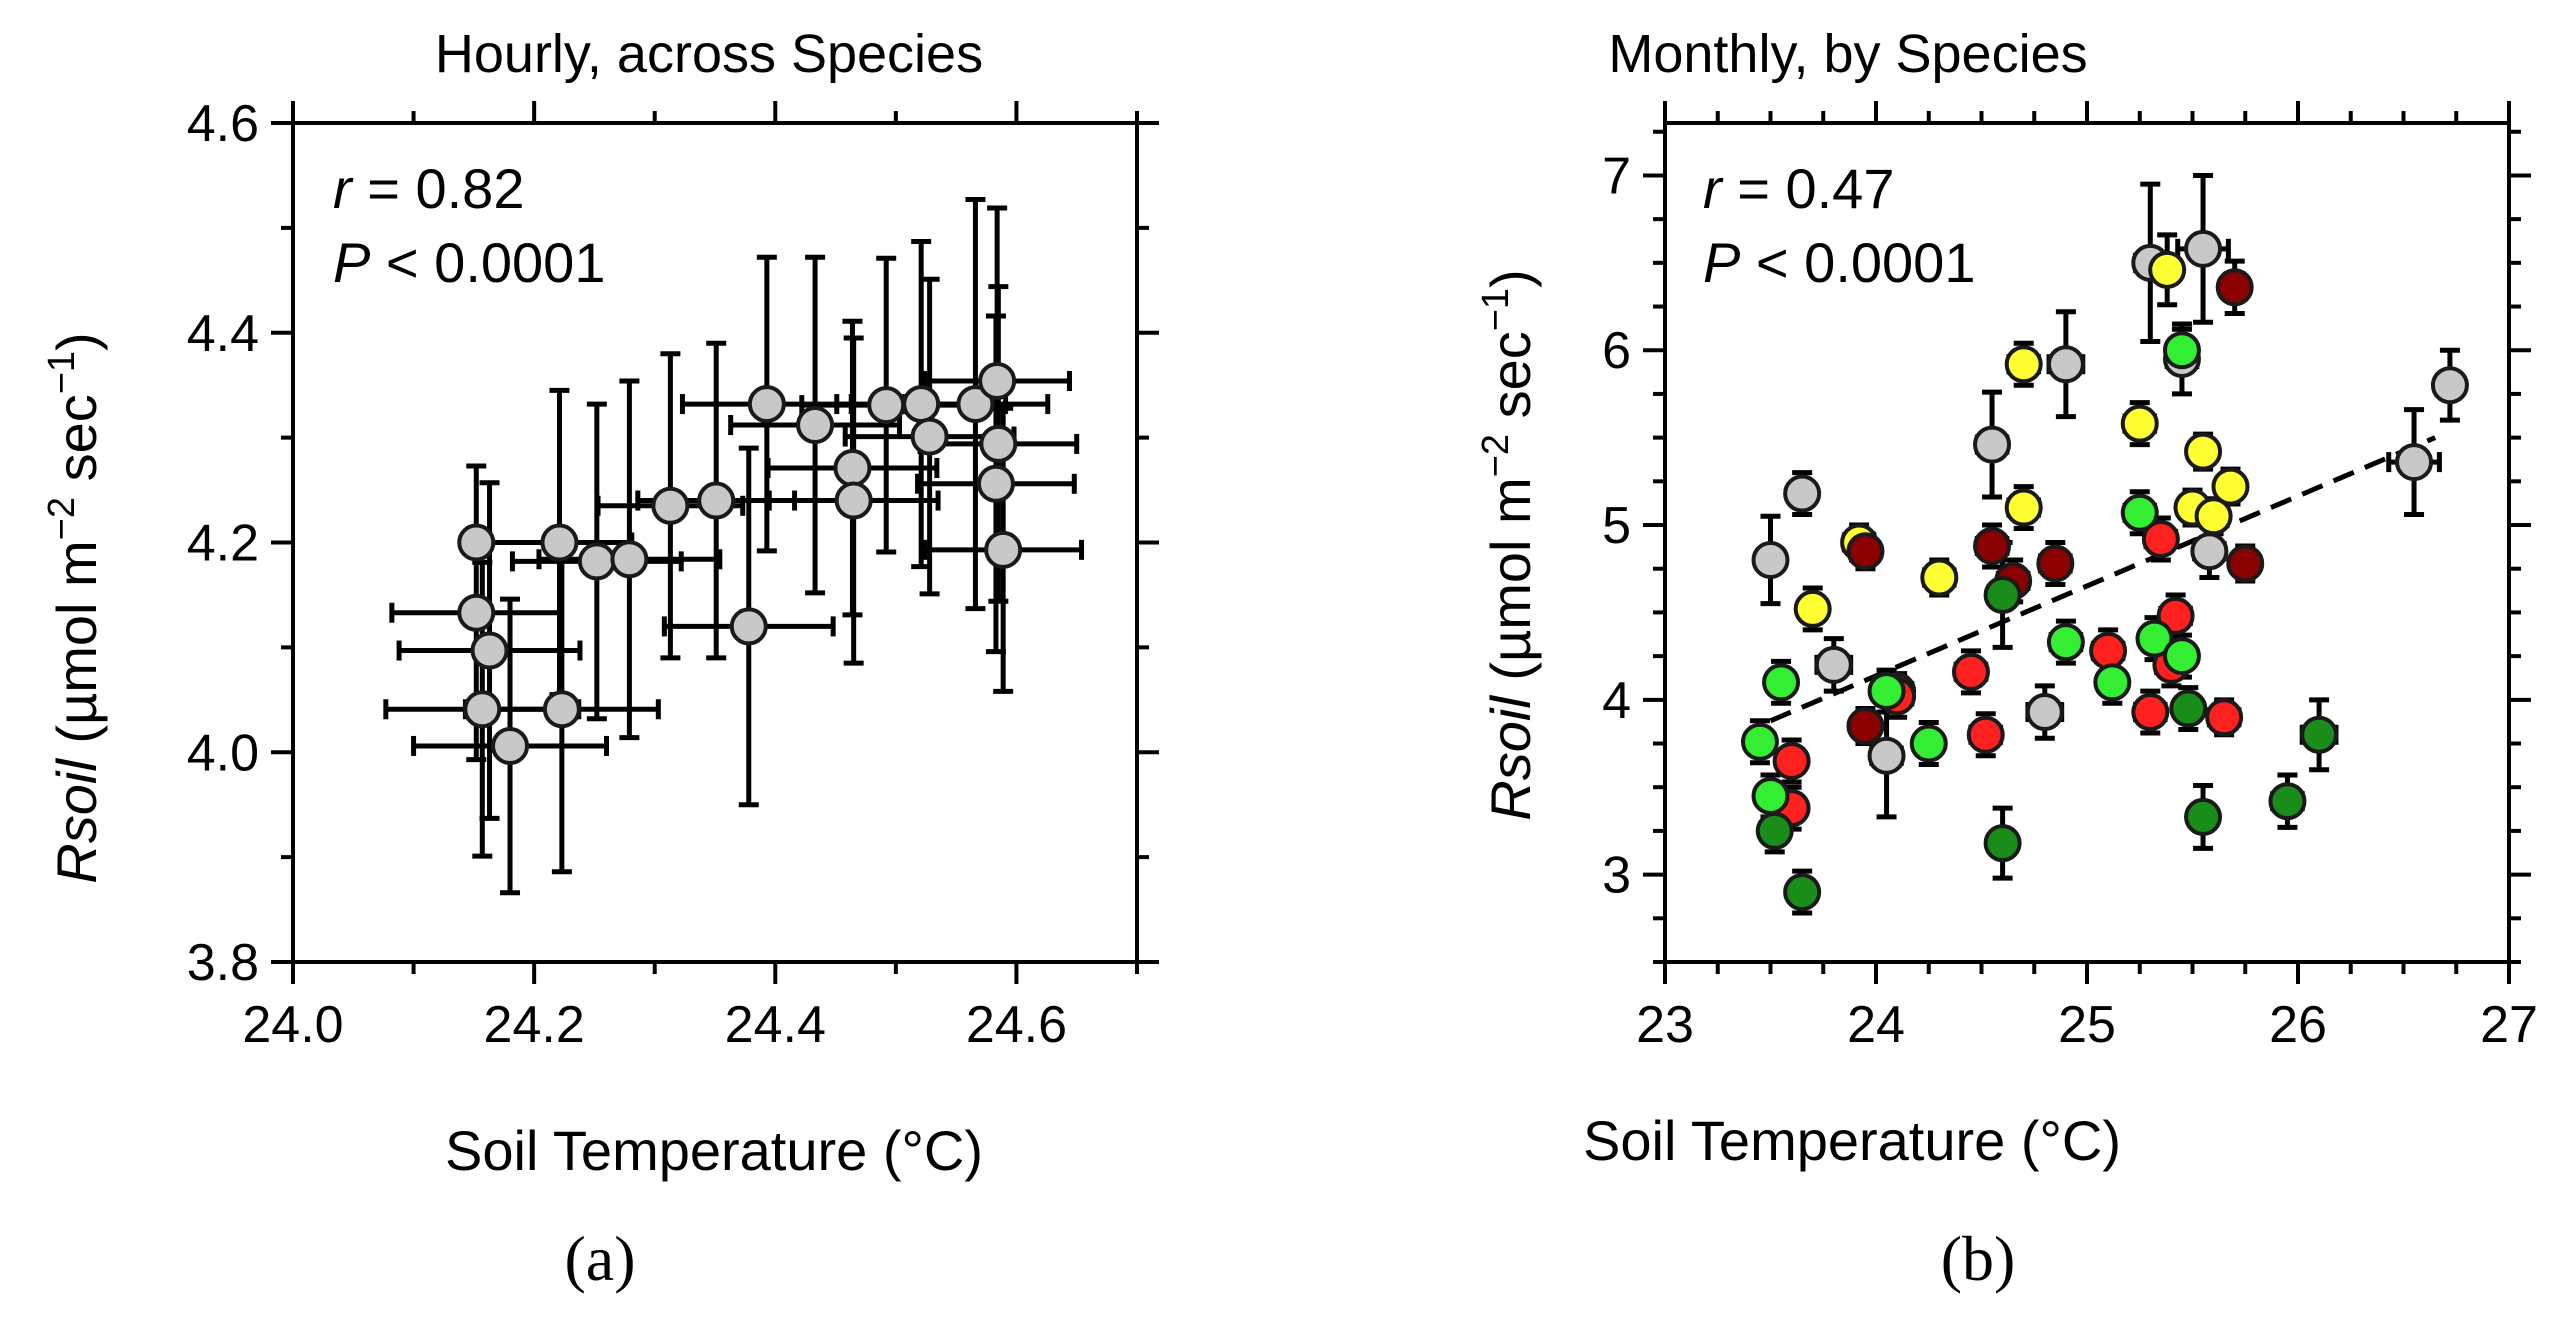  Describe the element at coordinates (1839, 262) in the screenshot. I see `panel-b-stats-p: P < 0.0001` at that location.